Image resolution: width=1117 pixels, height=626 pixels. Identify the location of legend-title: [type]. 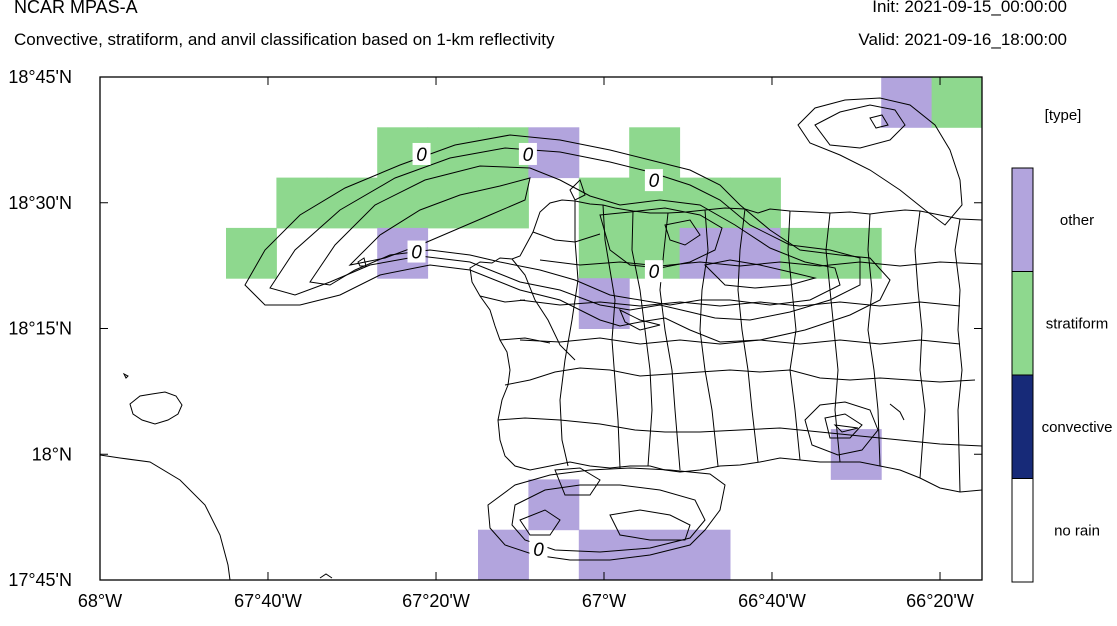
(1063, 115).